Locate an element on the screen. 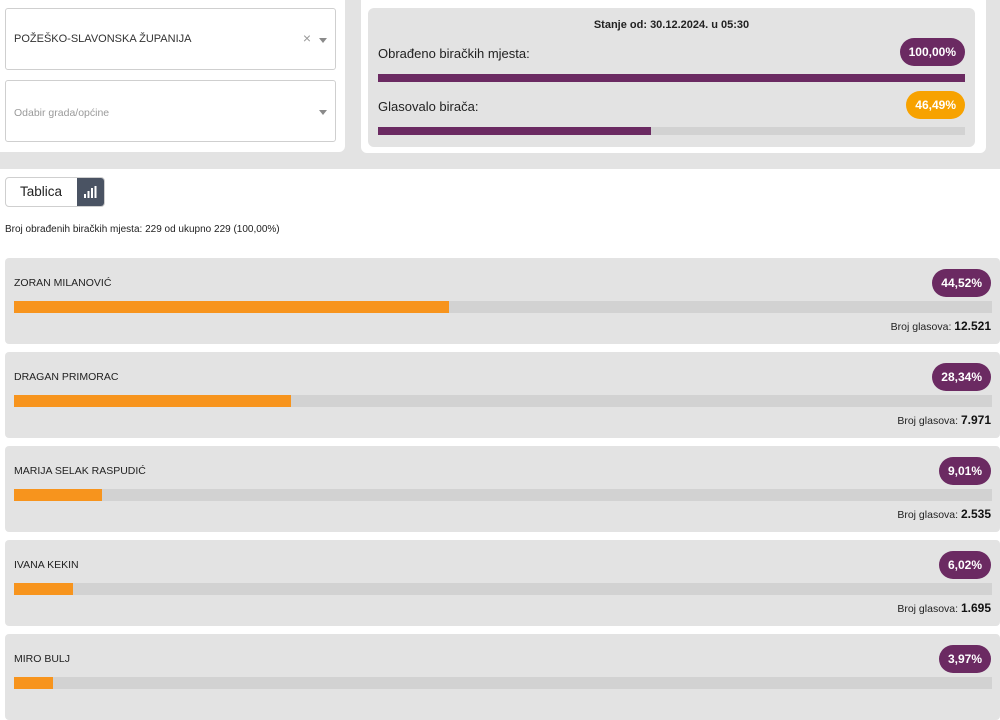 Image resolution: width=1000 pixels, height=720 pixels. candidate-percent-badge: 9,01% is located at coordinates (964, 471).